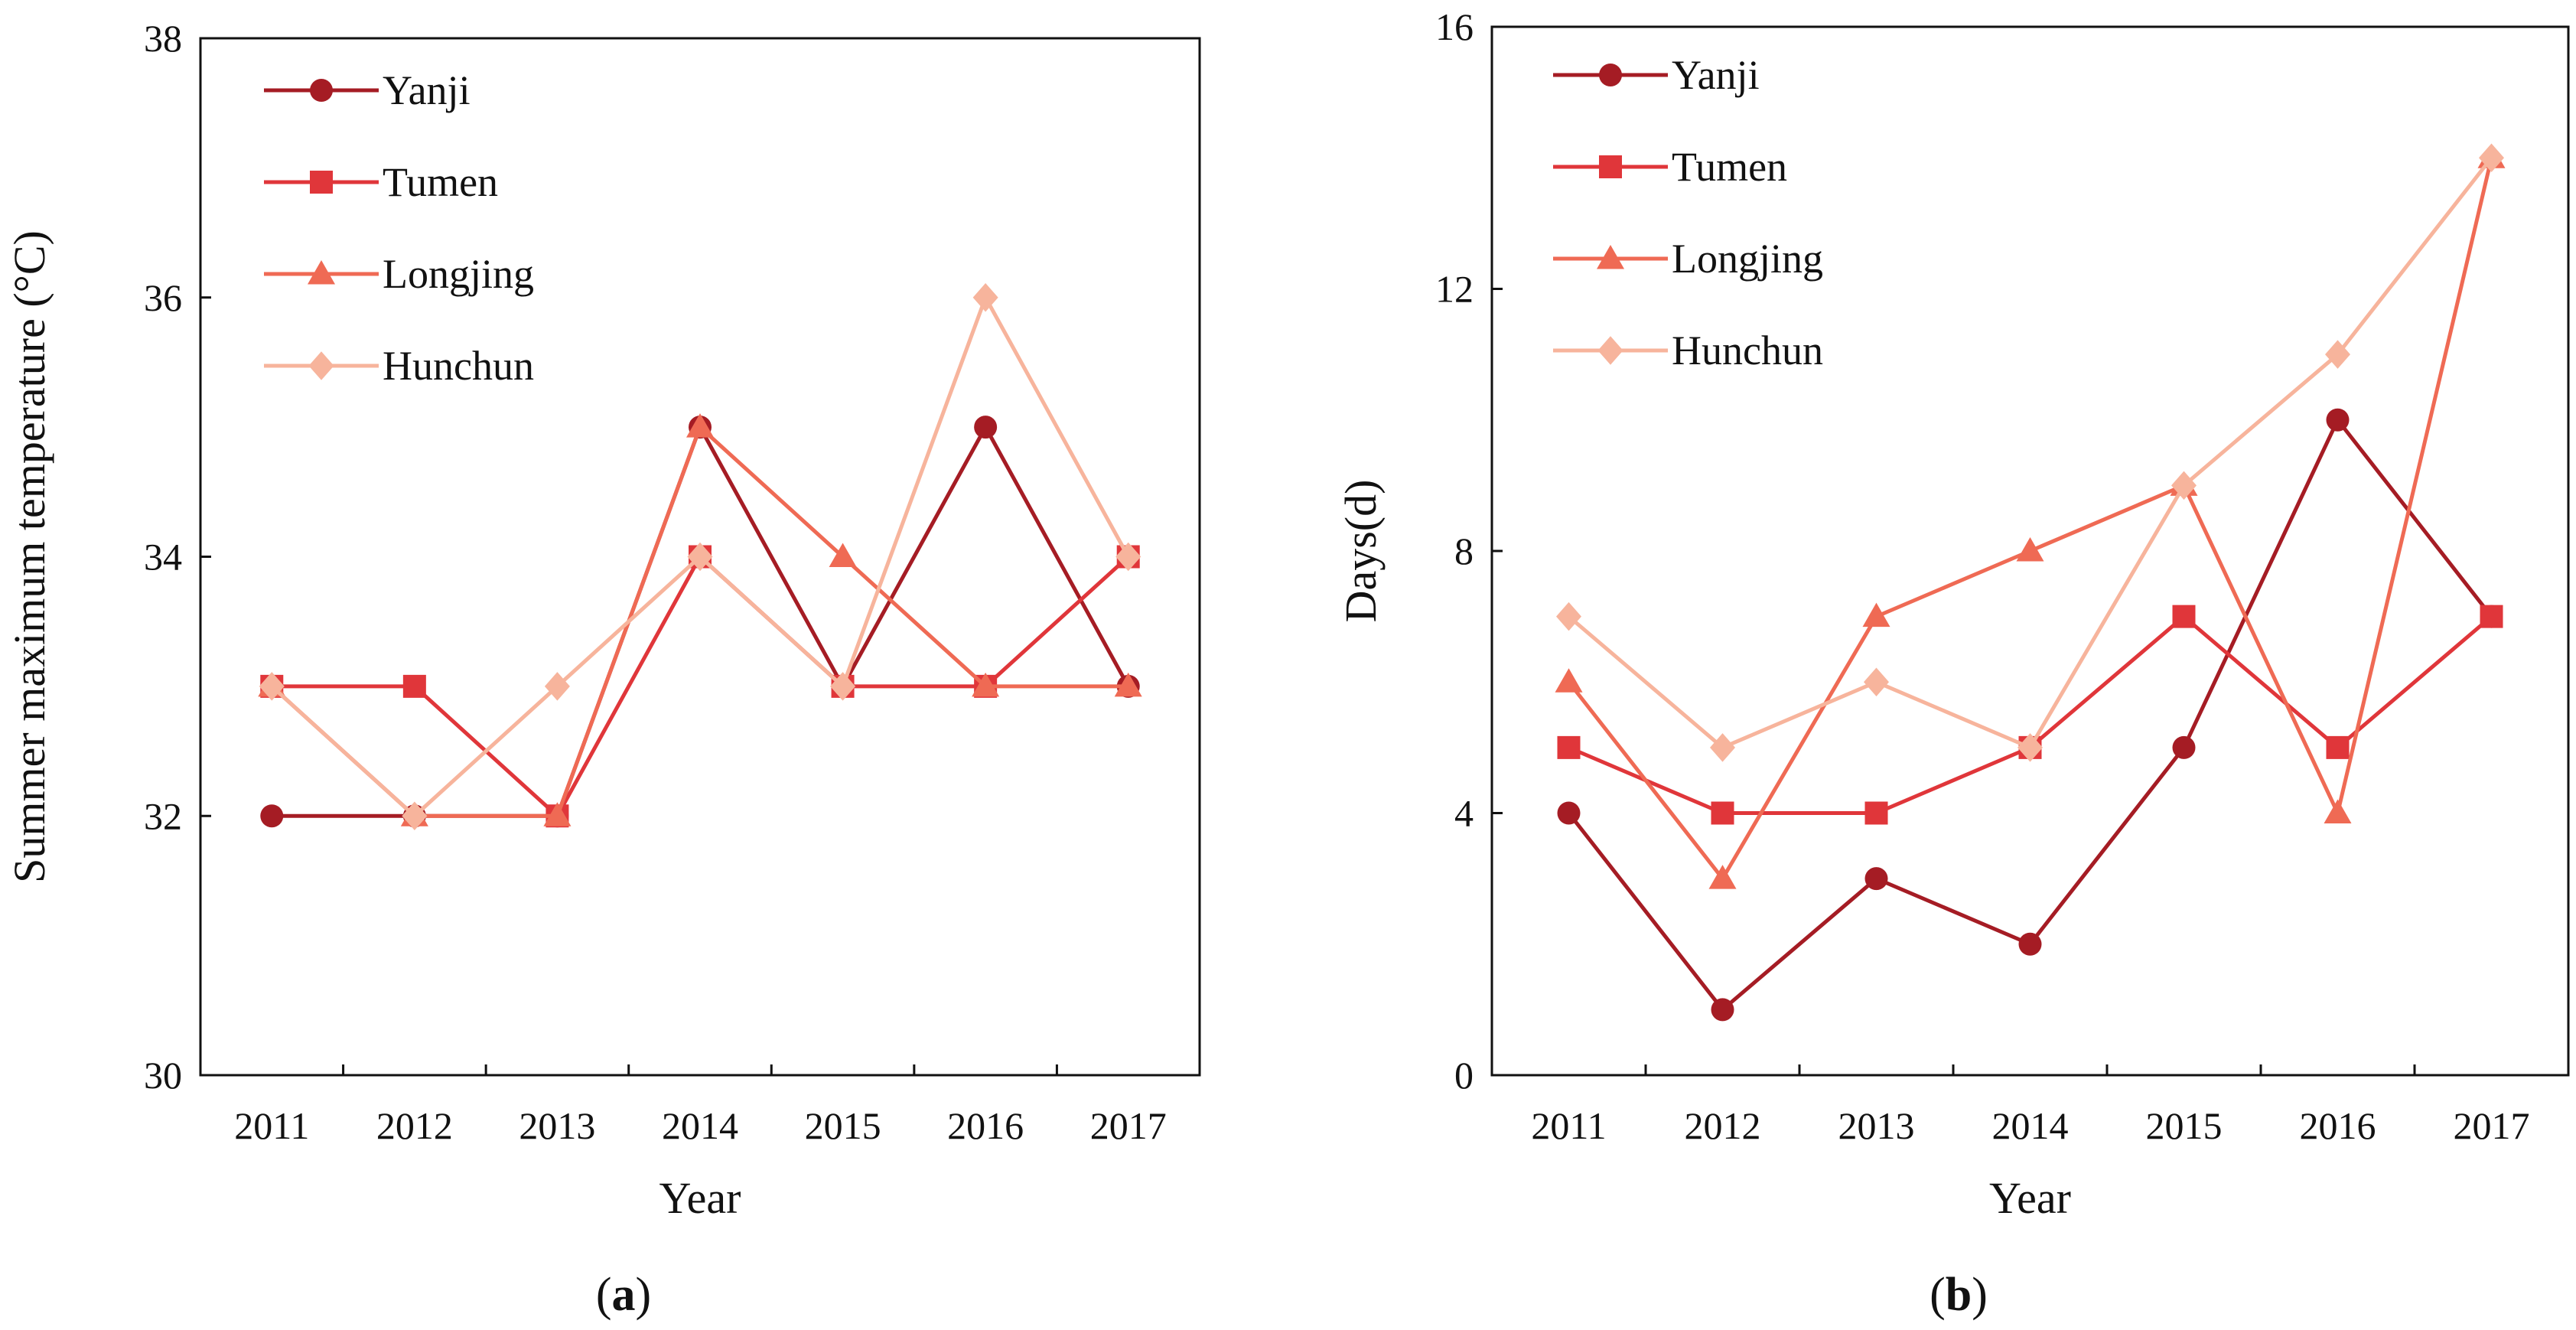 This screenshot has width=2576, height=1330. What do you see at coordinates (163, 38) in the screenshot?
I see `y-tick-label: 38` at bounding box center [163, 38].